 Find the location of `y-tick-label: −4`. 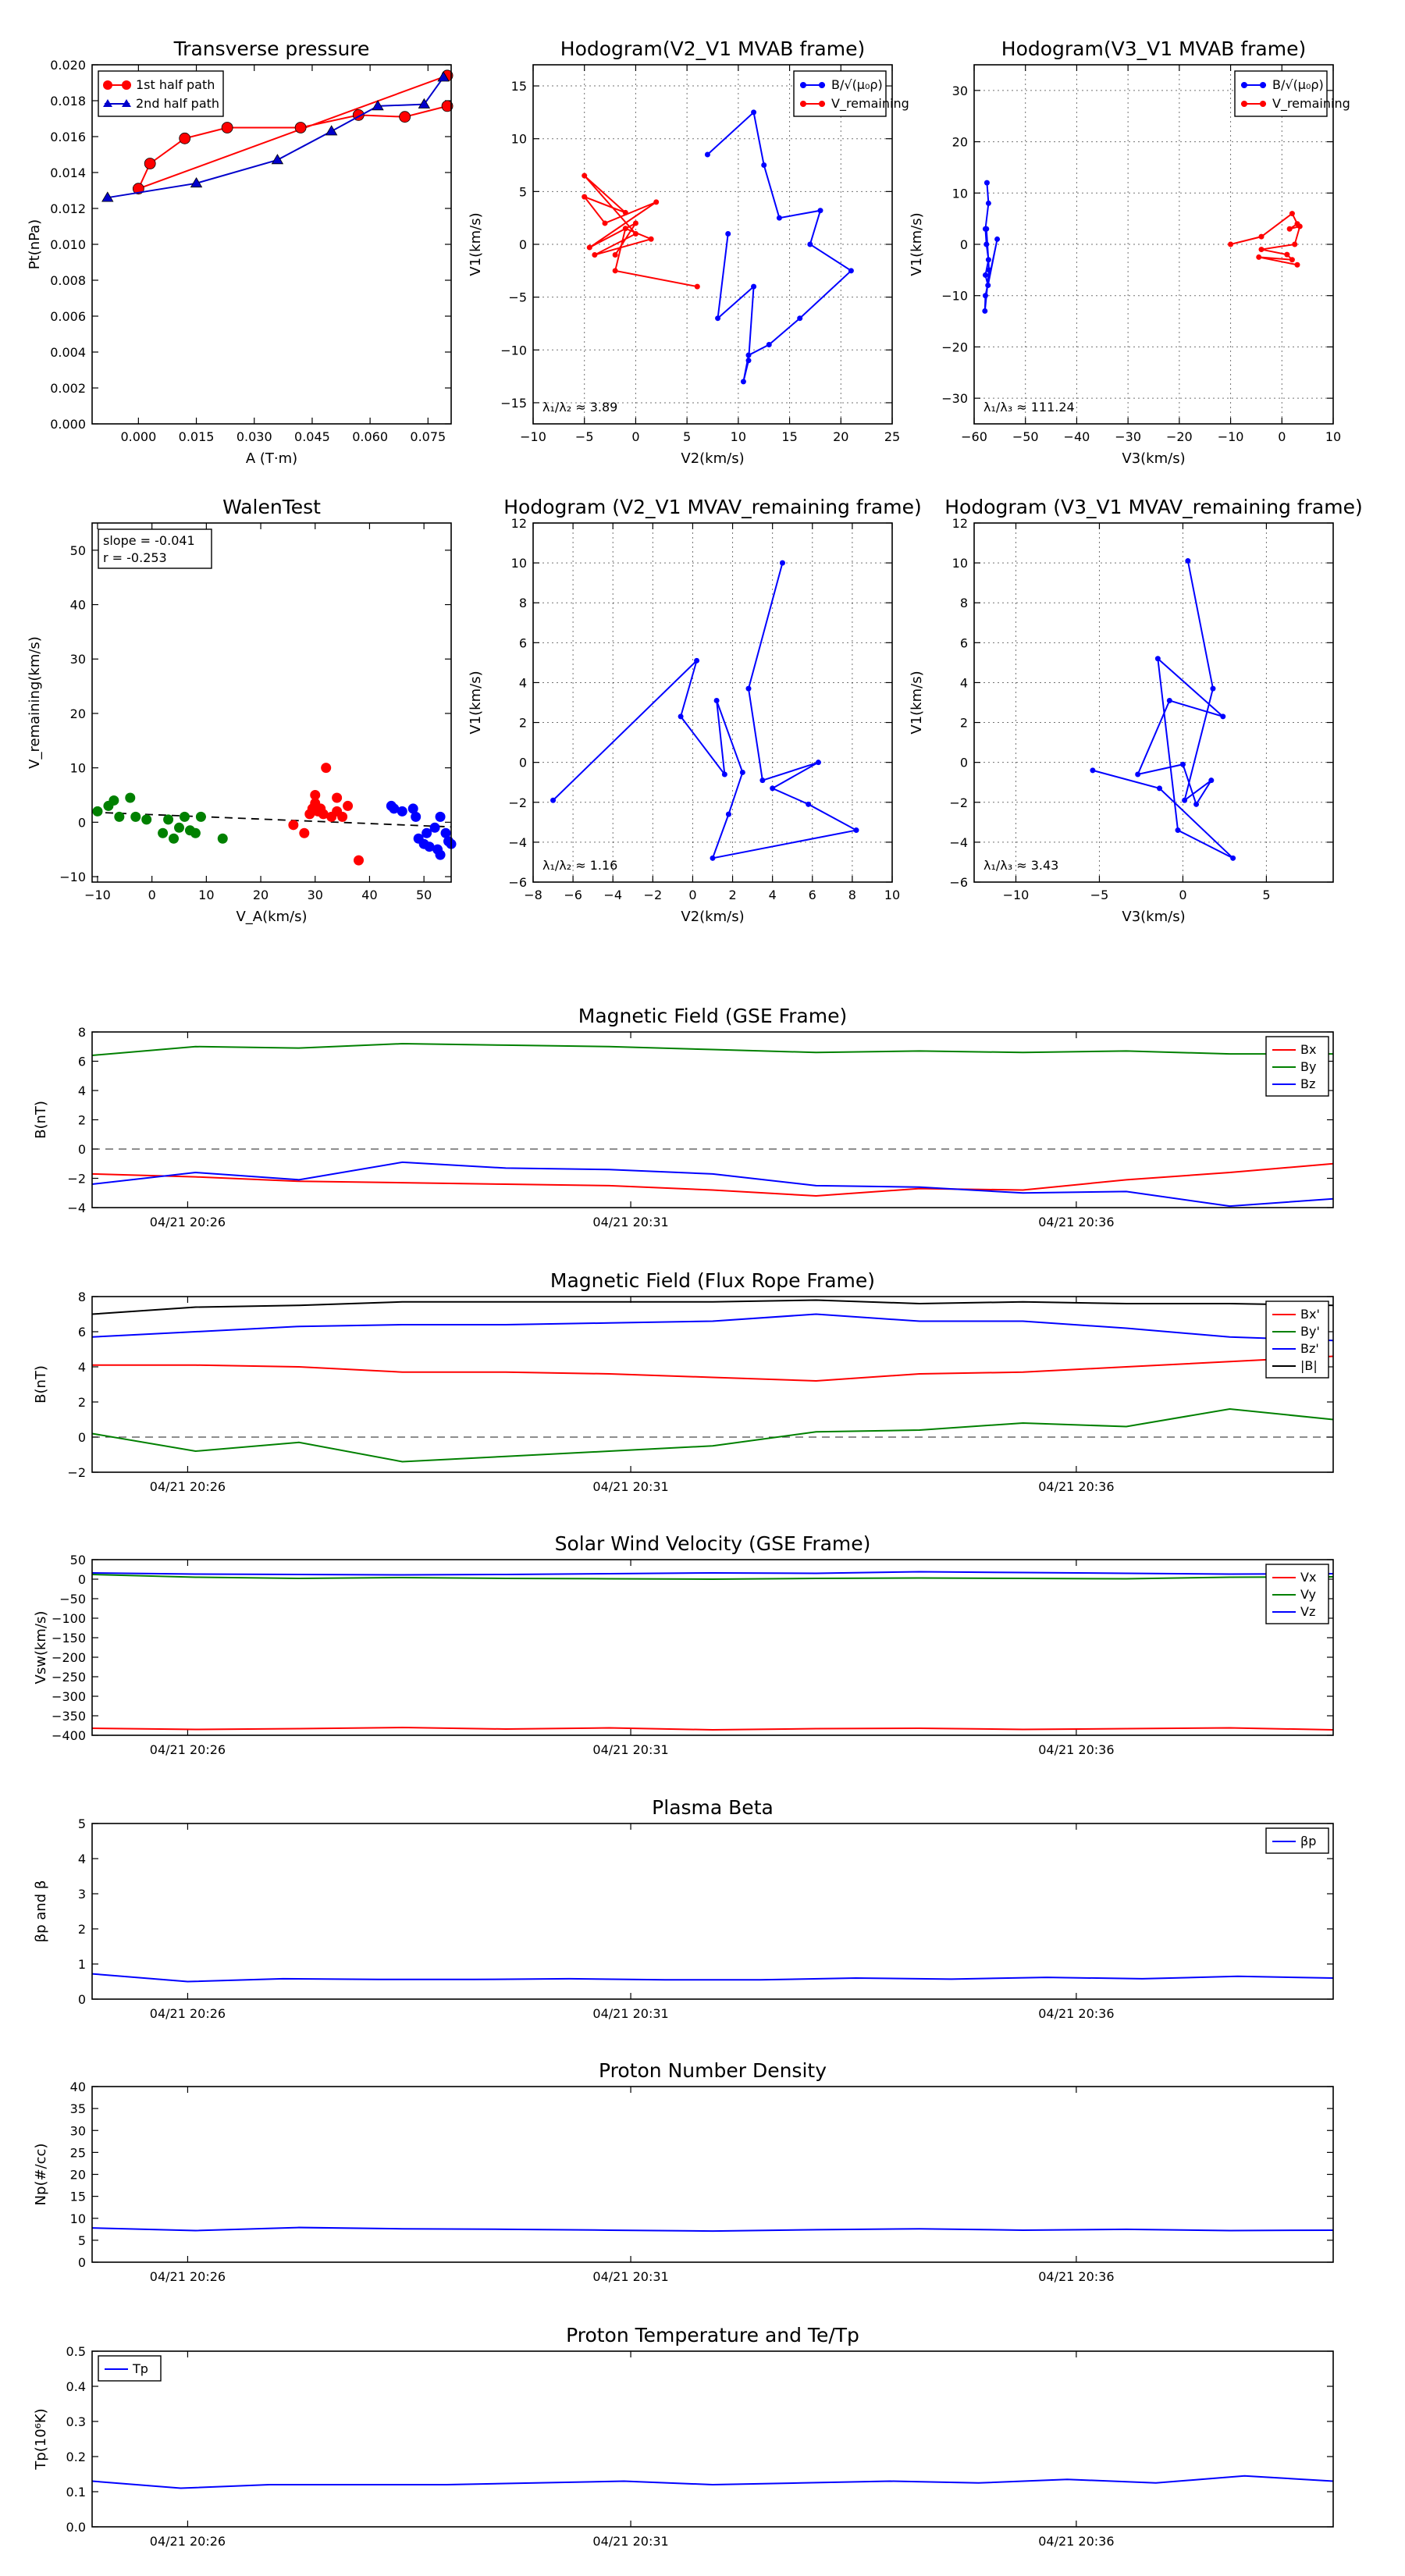

y-tick-label: −4 is located at coordinates (517, 842).